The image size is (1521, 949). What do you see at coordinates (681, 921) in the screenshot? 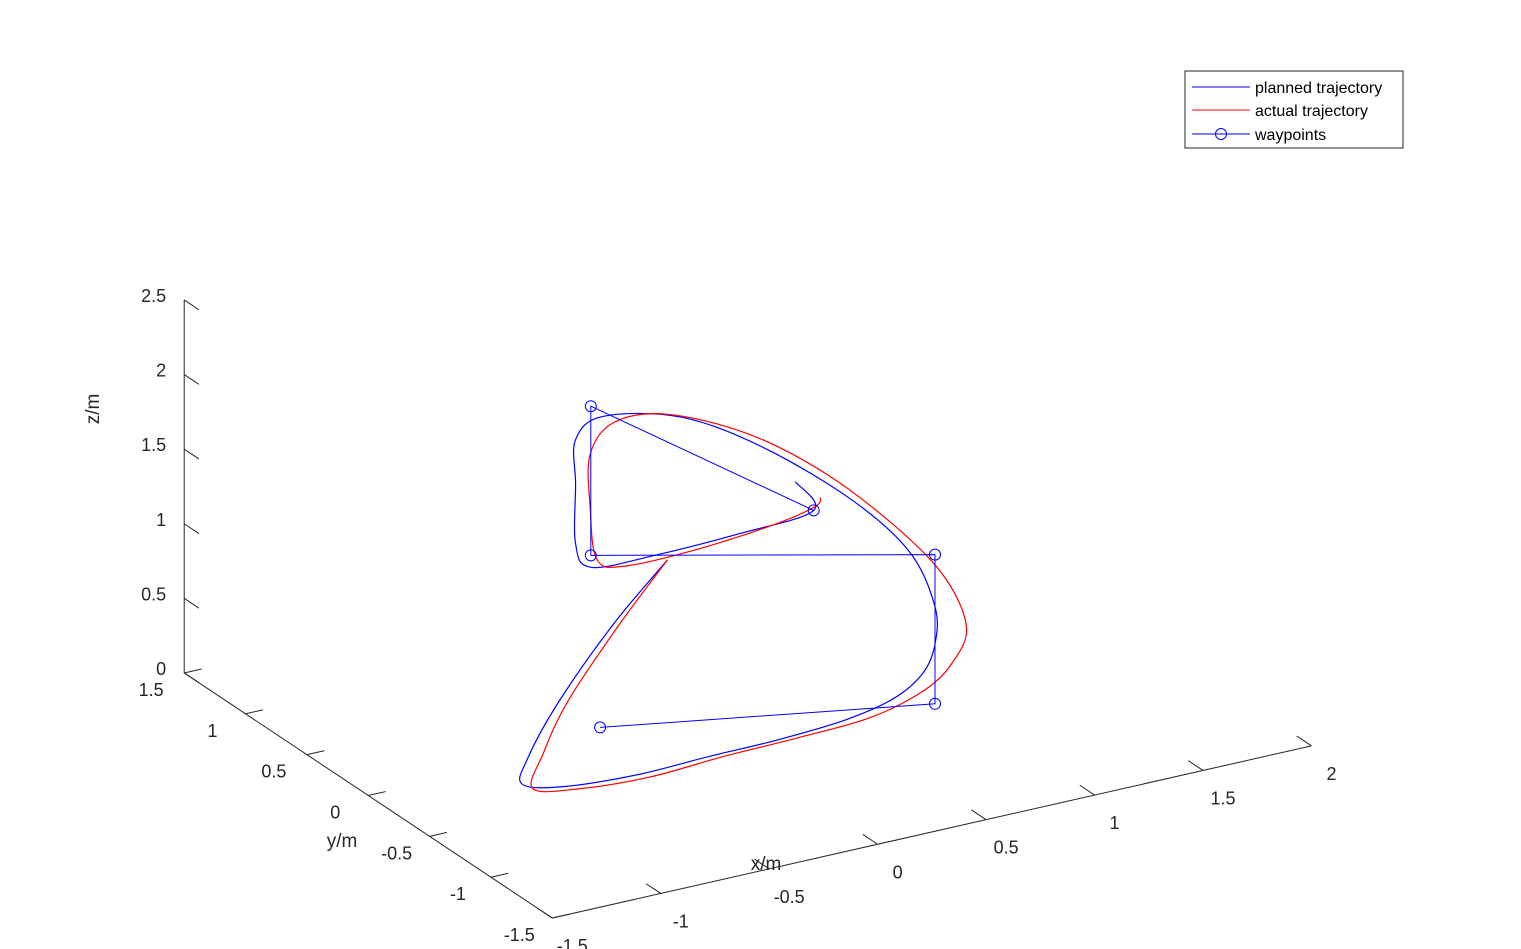
I see `x-tick-label: -1` at bounding box center [681, 921].